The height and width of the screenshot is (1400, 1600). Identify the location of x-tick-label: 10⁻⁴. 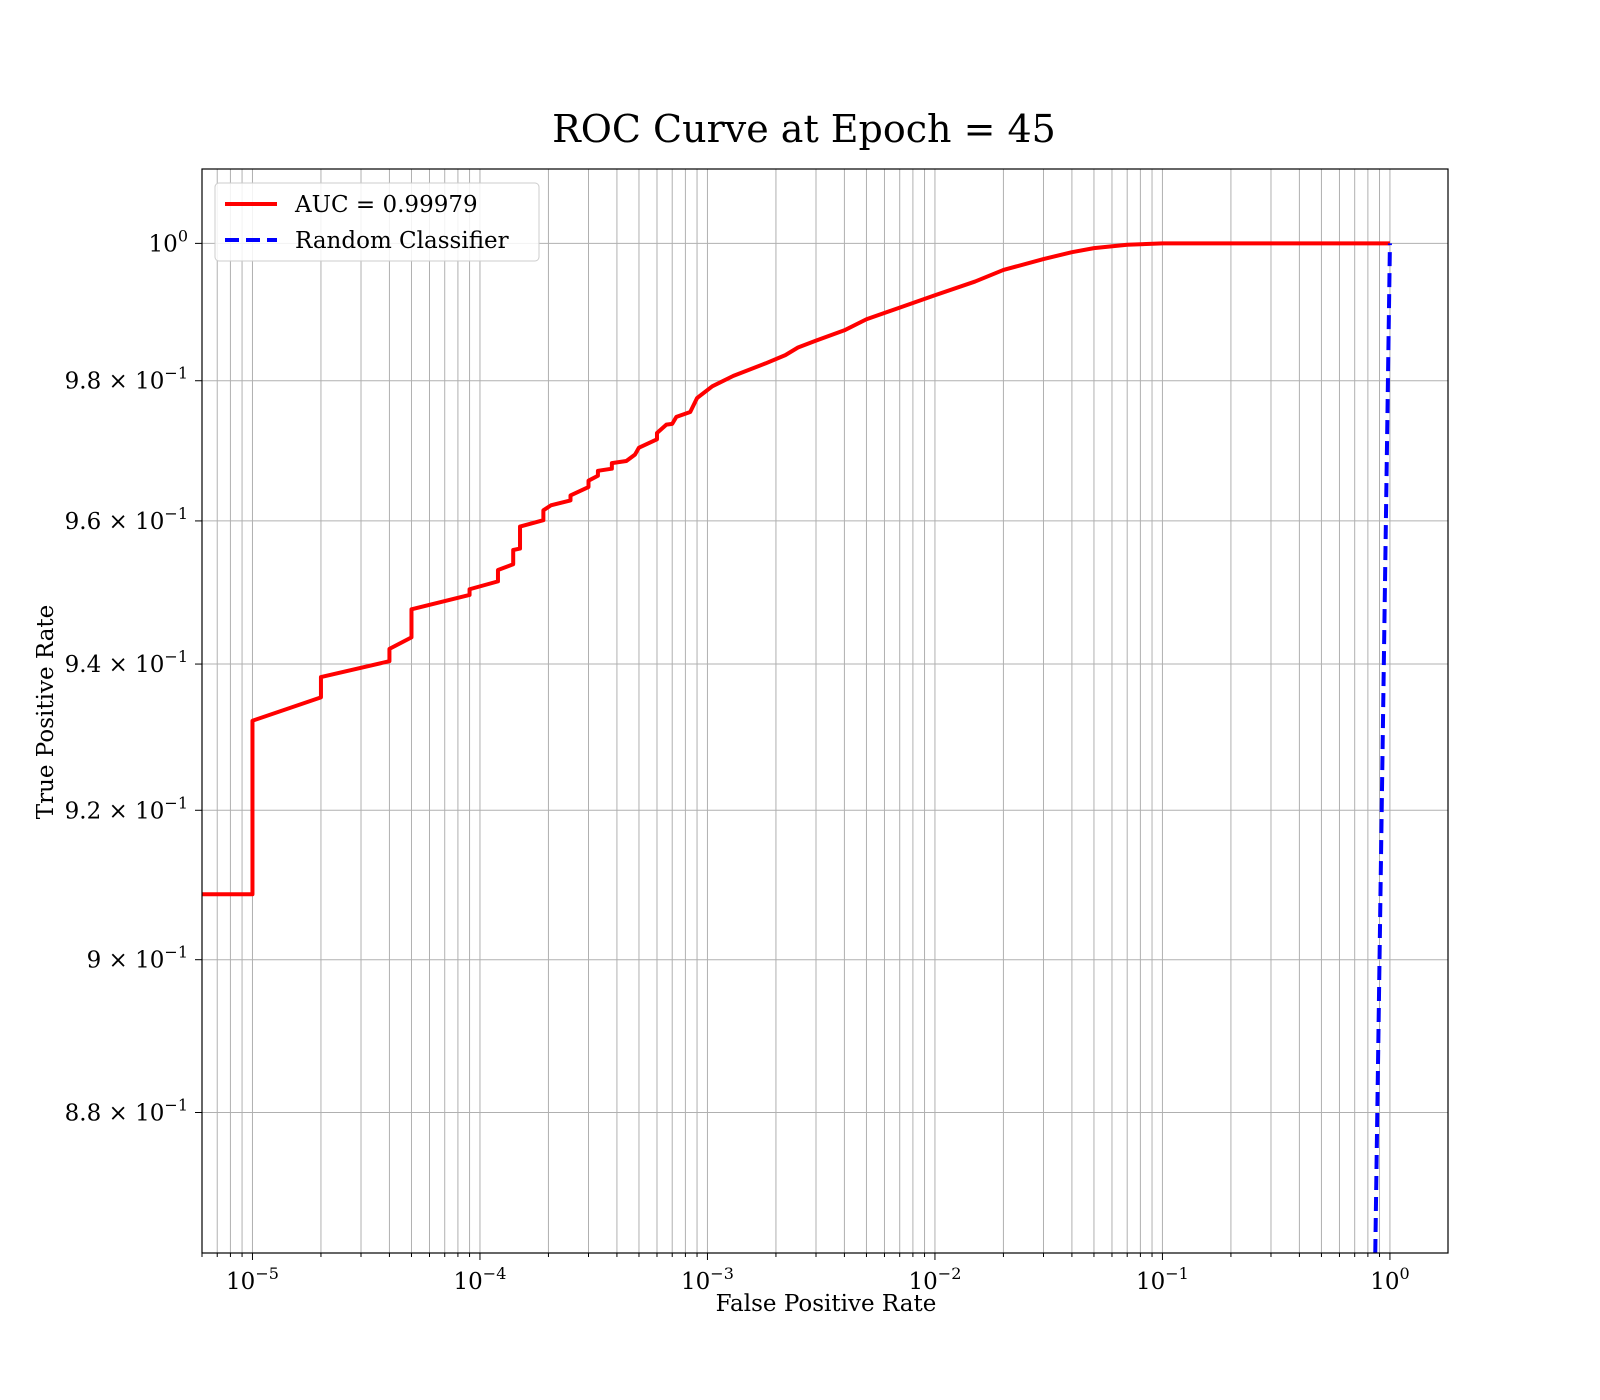
(480, 1279).